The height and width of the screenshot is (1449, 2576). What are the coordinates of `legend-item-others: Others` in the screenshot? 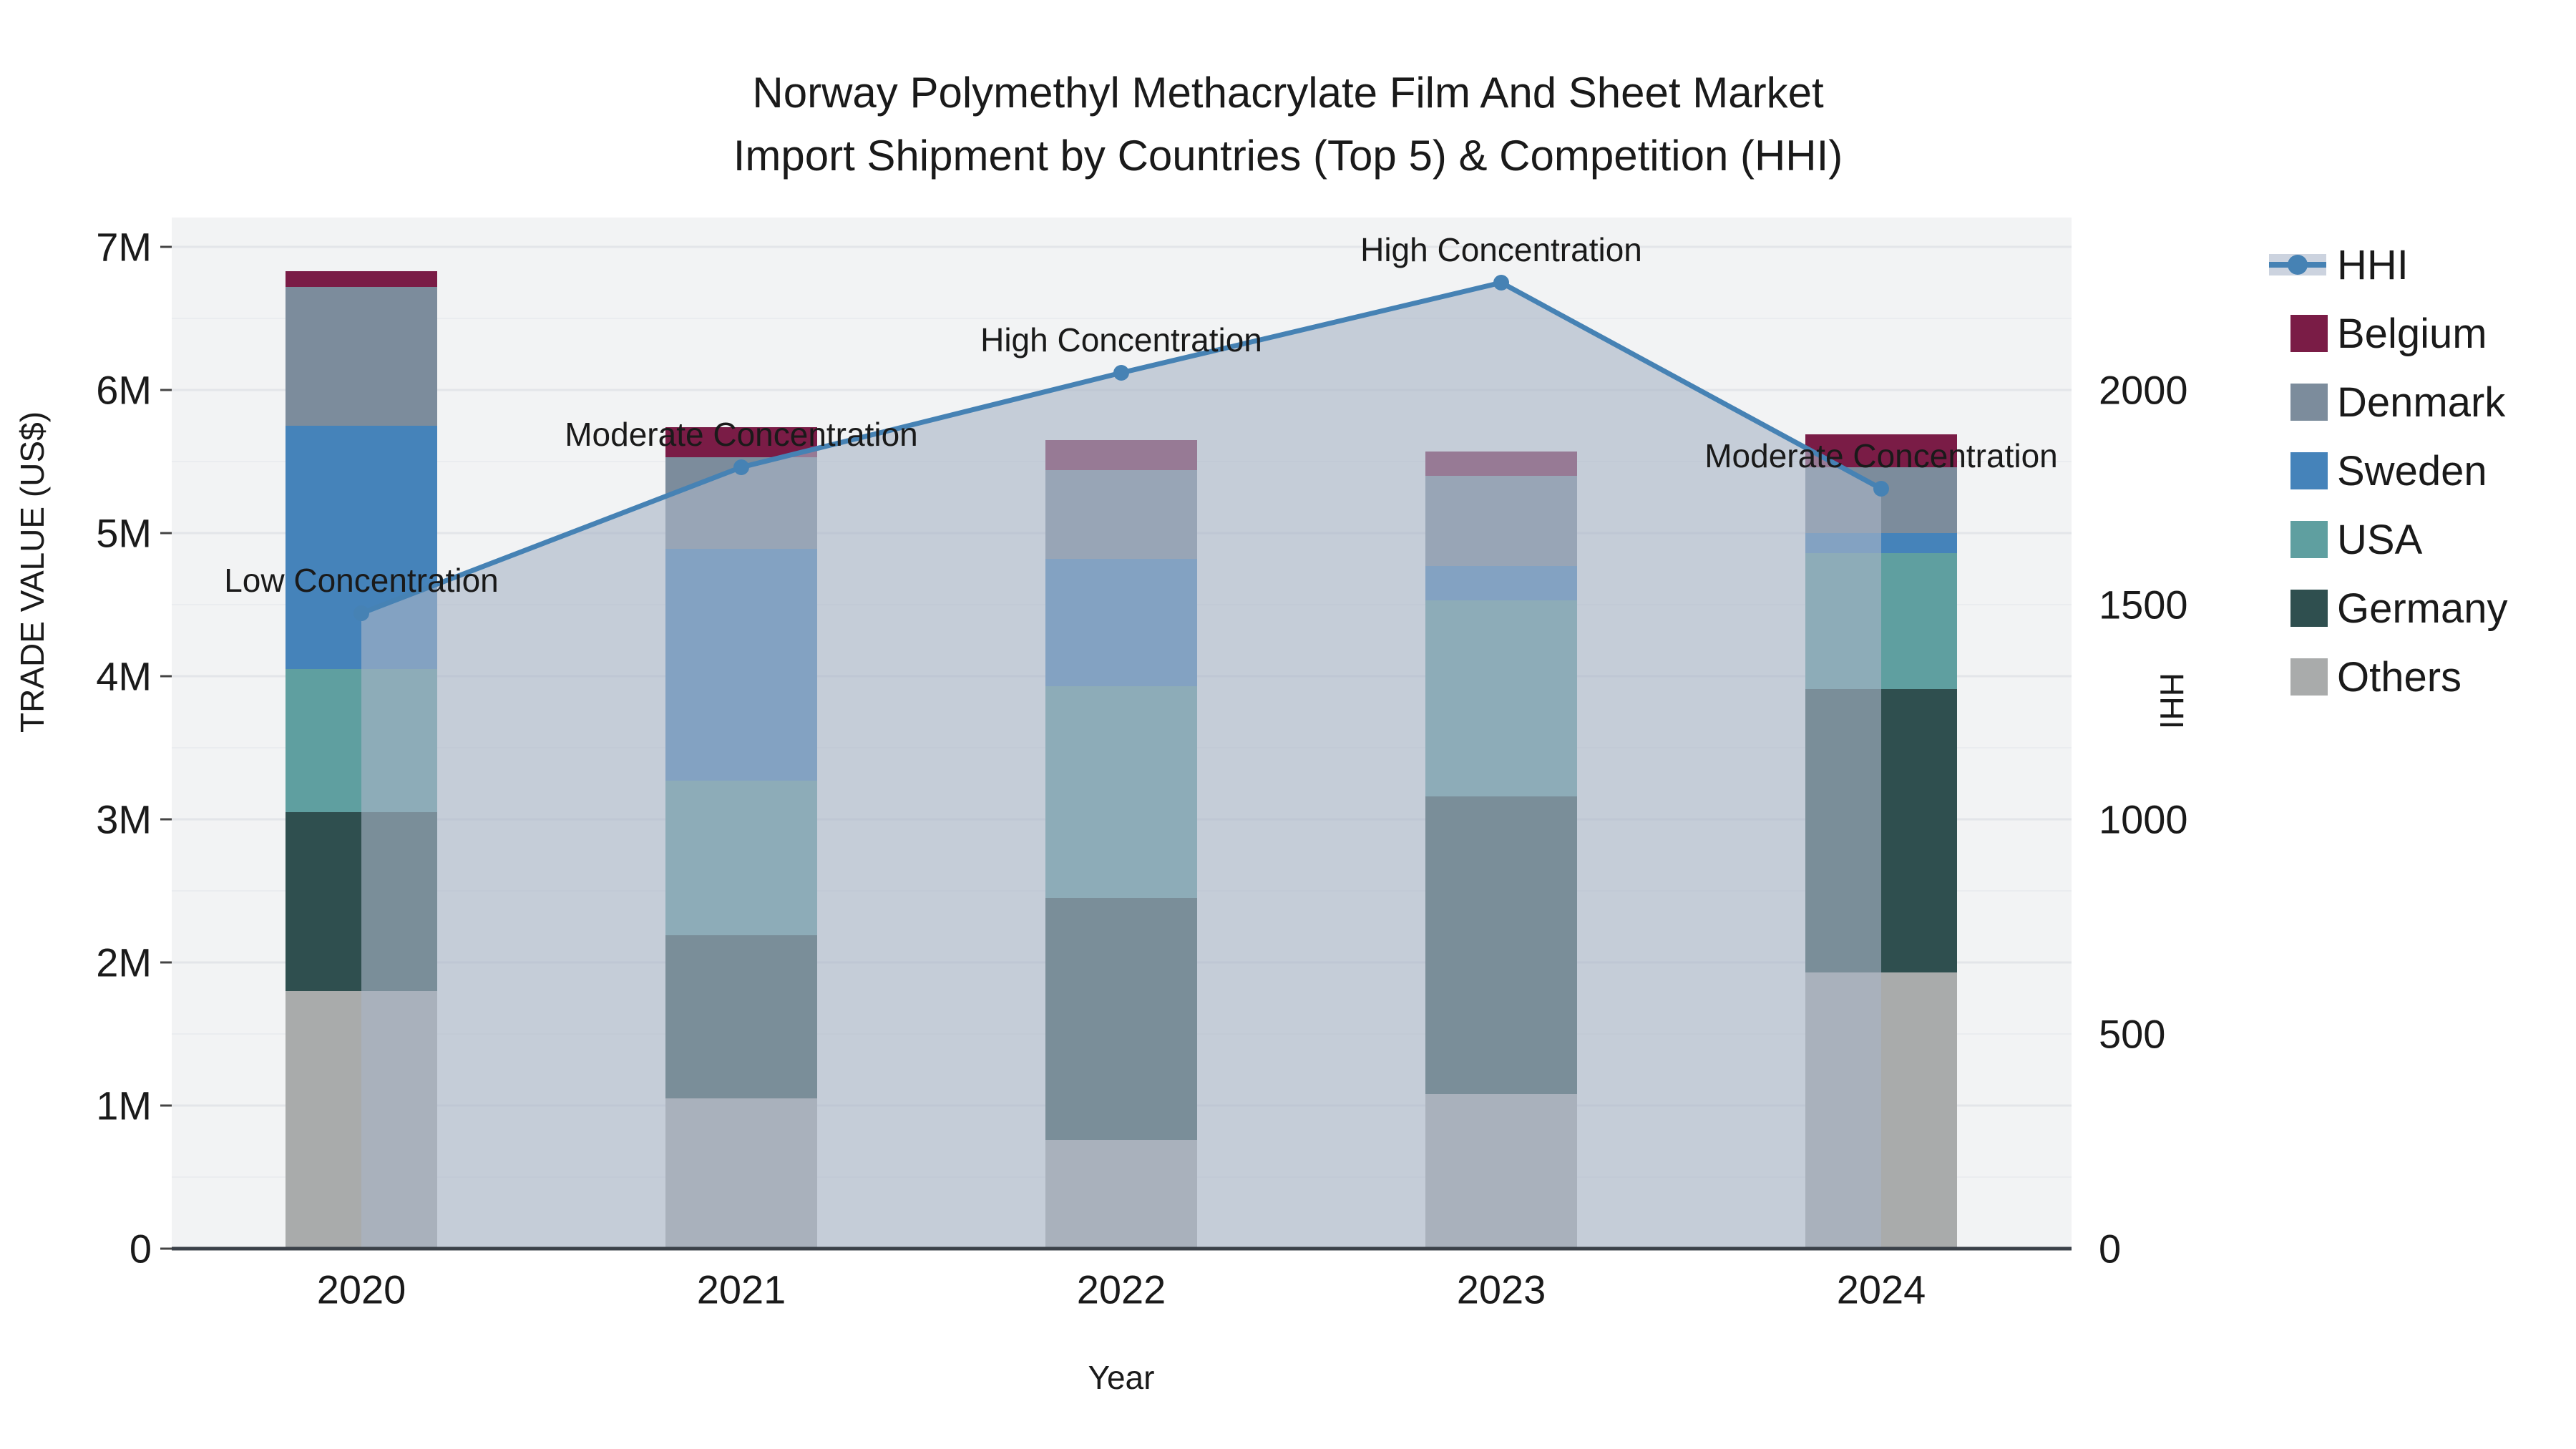 It's located at (2388, 677).